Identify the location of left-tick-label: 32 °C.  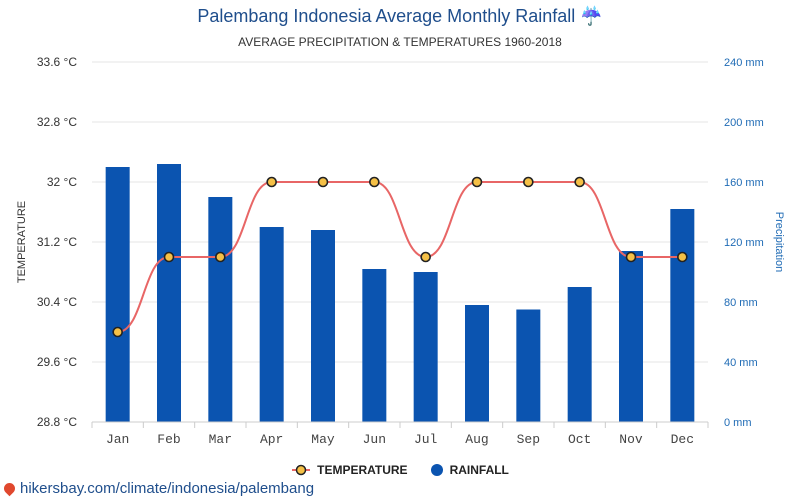
(62, 182).